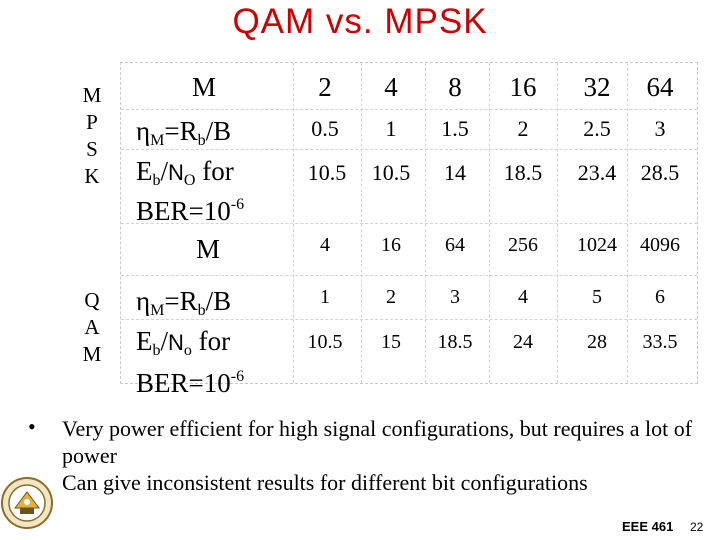 The height and width of the screenshot is (540, 720). Describe the element at coordinates (391, 87) in the screenshot. I see `mpsk-m-value: 4` at that location.